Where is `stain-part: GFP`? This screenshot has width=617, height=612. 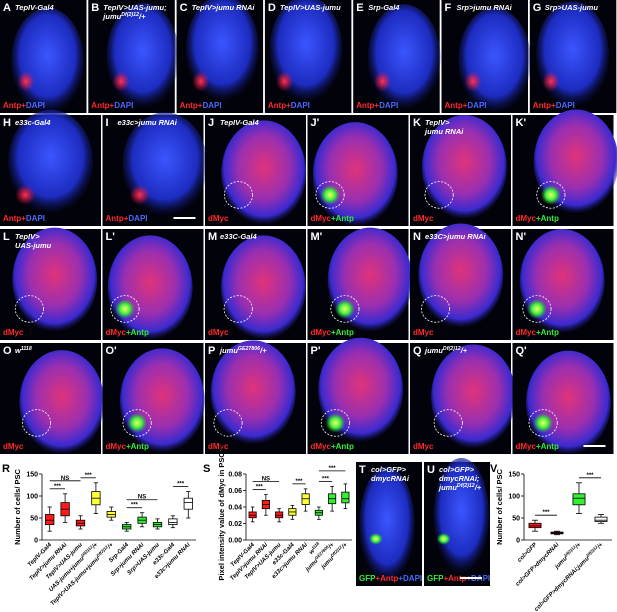
stain-part: GFP is located at coordinates (435, 578).